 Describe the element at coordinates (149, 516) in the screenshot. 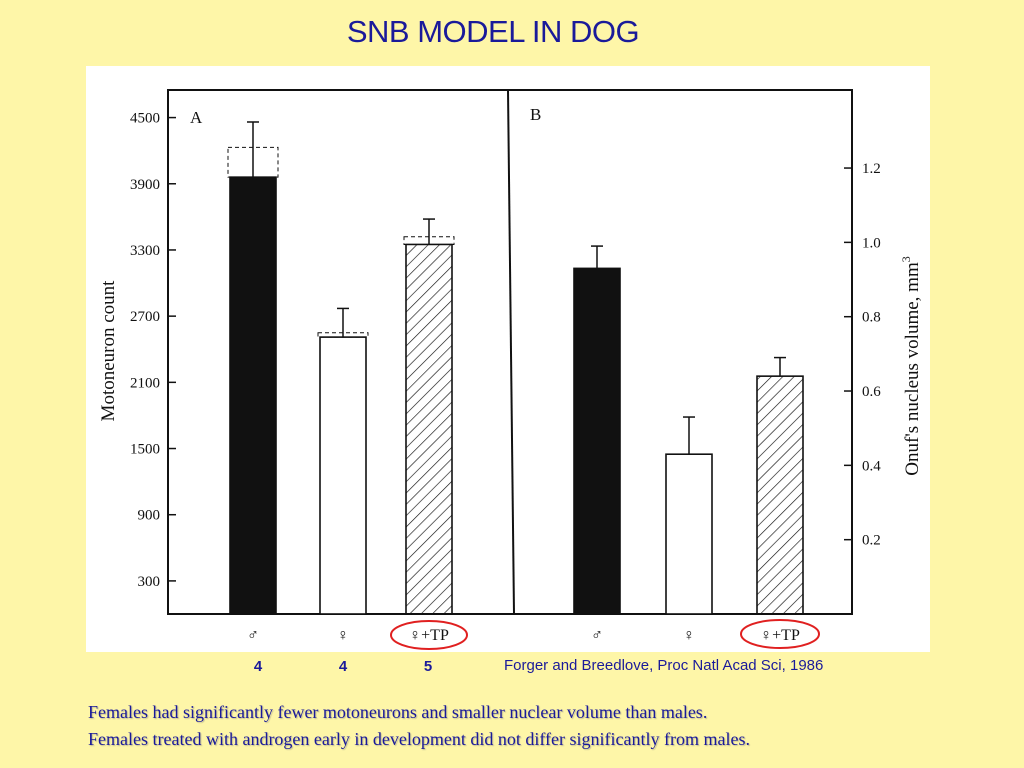

I see `left-y-tick-label: 900` at that location.